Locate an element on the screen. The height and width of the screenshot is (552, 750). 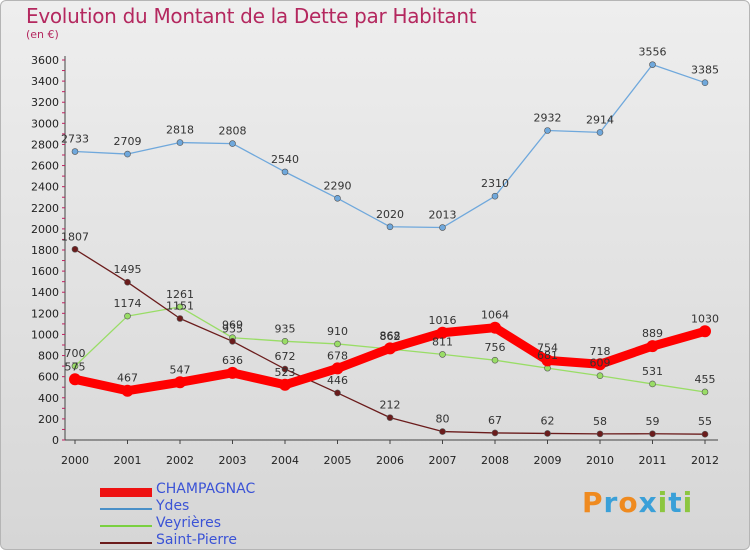
data-label: 1151 is located at coordinates (180, 306).